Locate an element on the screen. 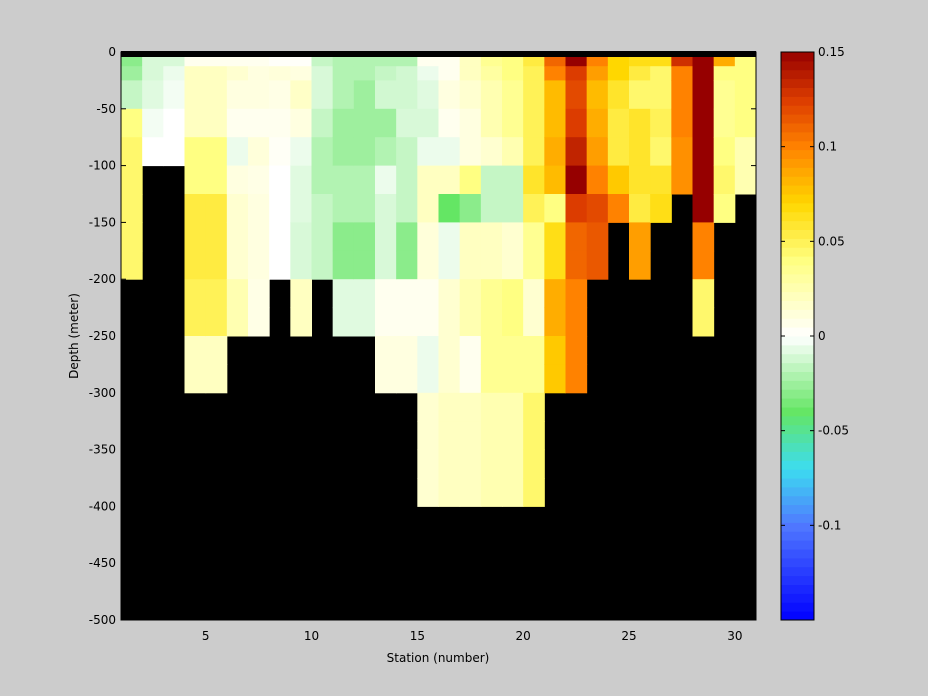  colorbar-tick-label: -0.05 is located at coordinates (833, 431).